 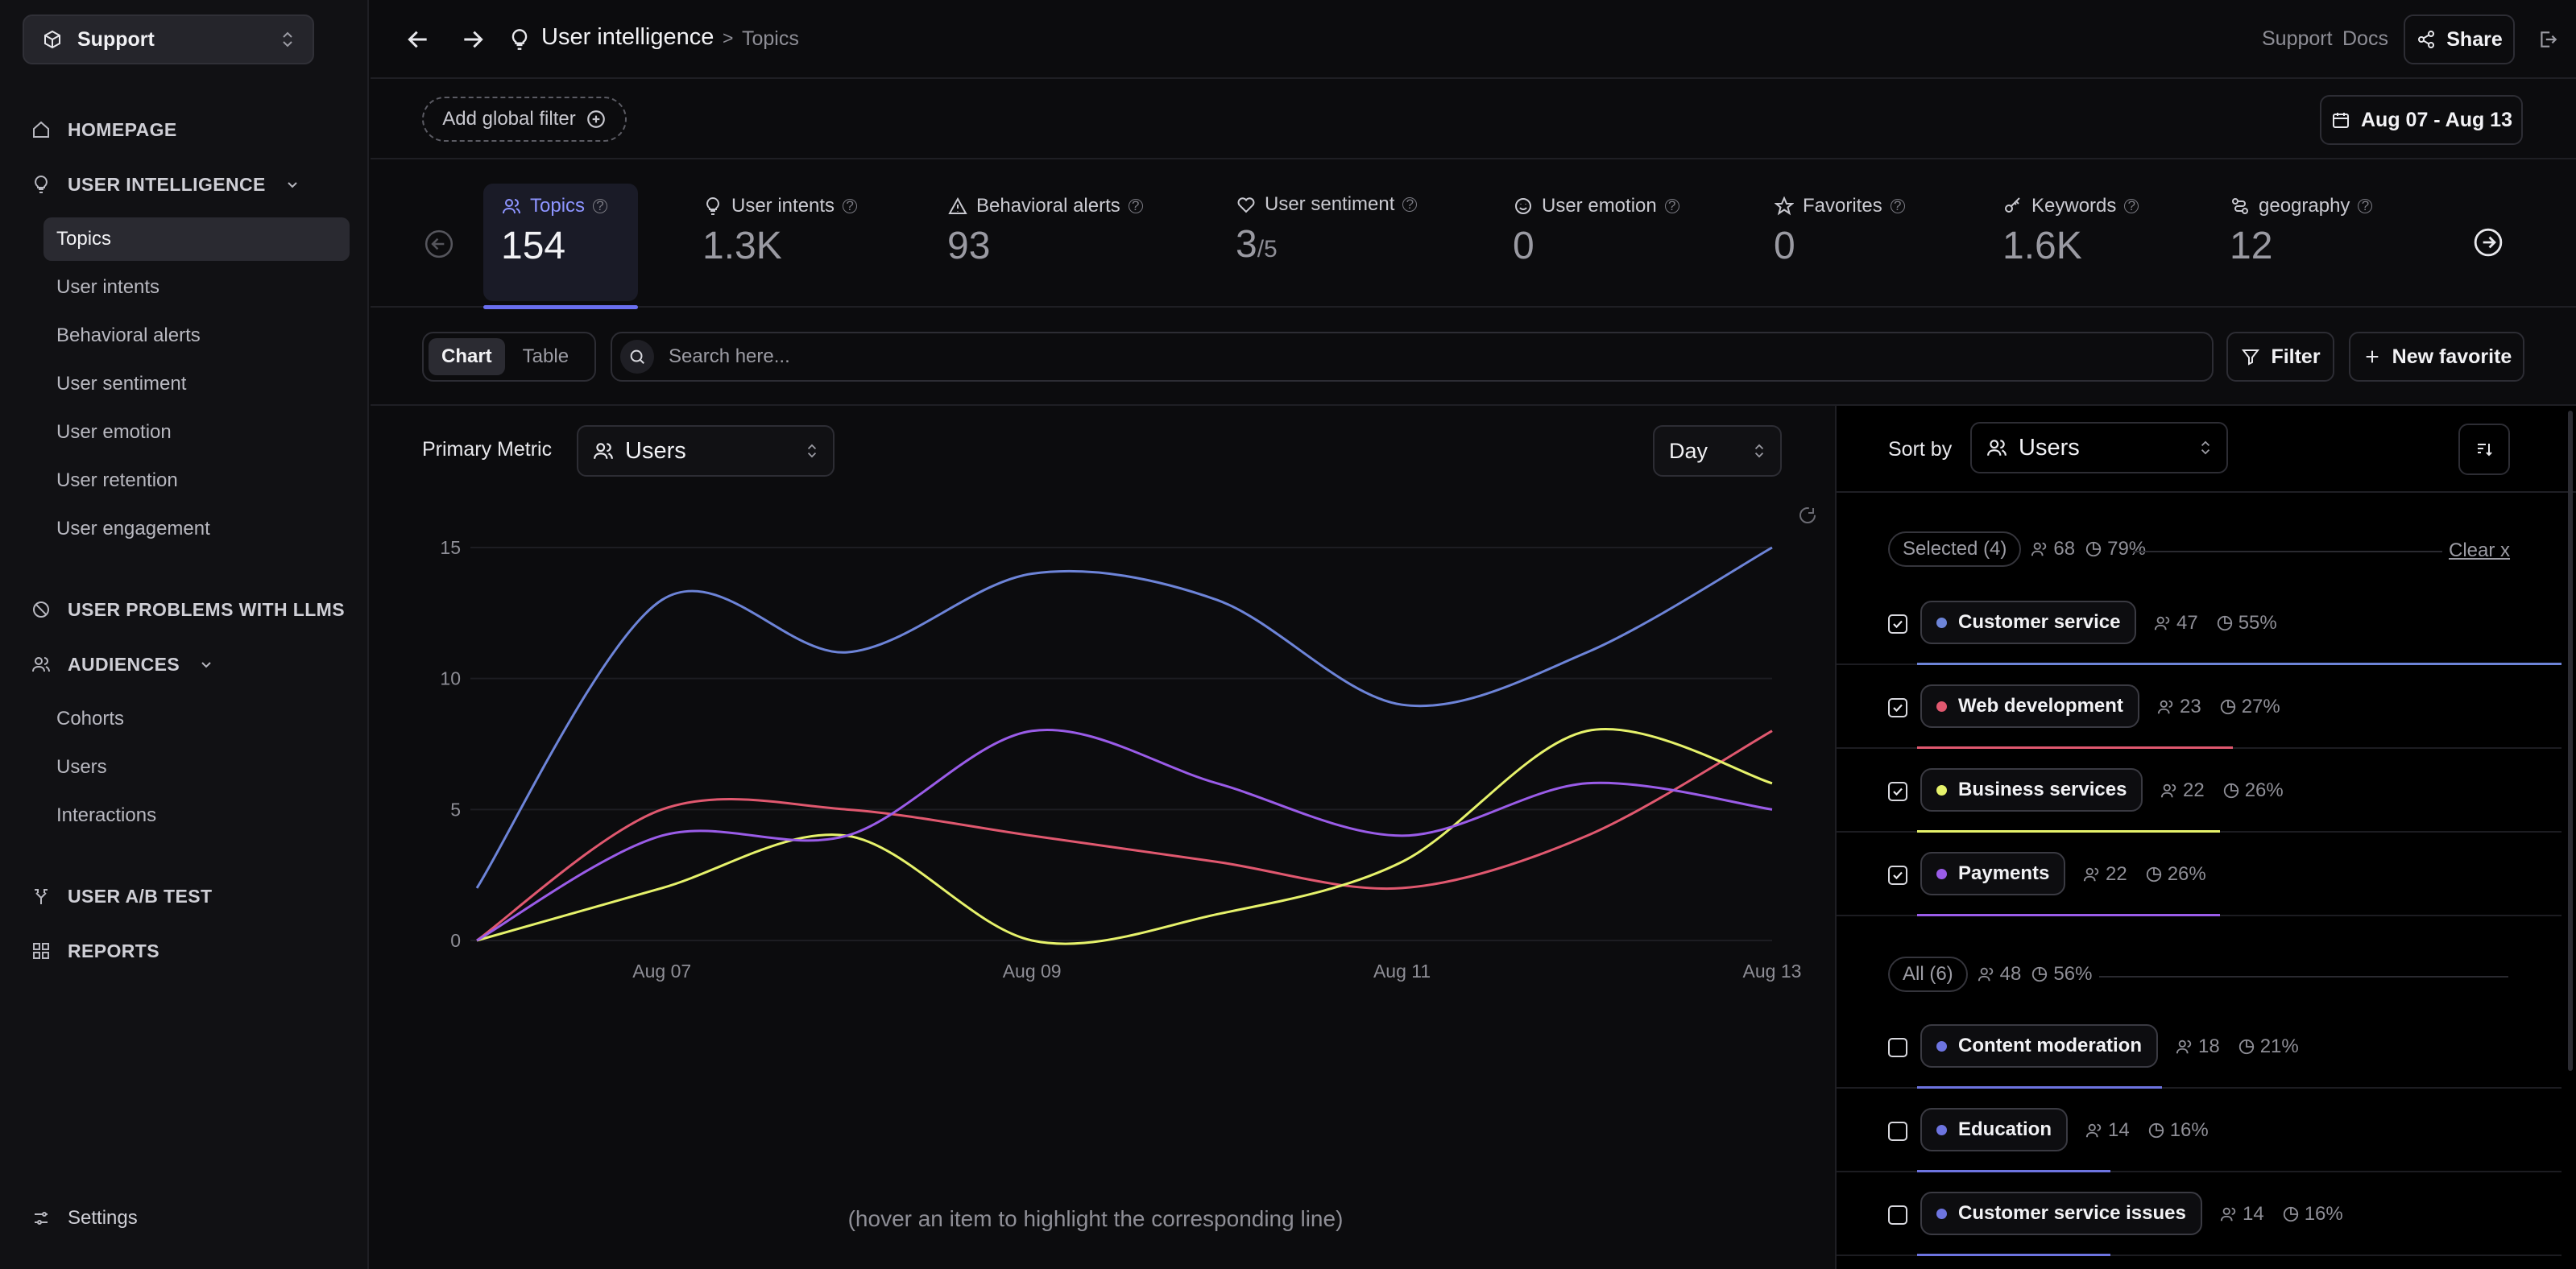 What do you see at coordinates (511, 207) in the screenshot?
I see `users-icon` at bounding box center [511, 207].